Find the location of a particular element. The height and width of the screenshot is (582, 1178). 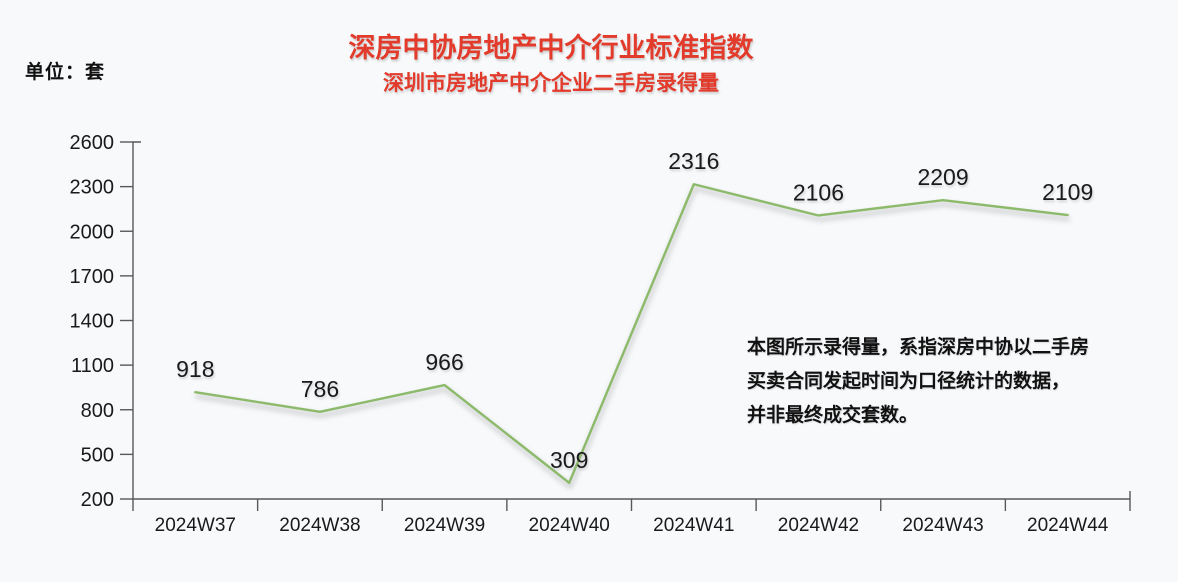

x-tick-label: 2024W40 is located at coordinates (569, 525).